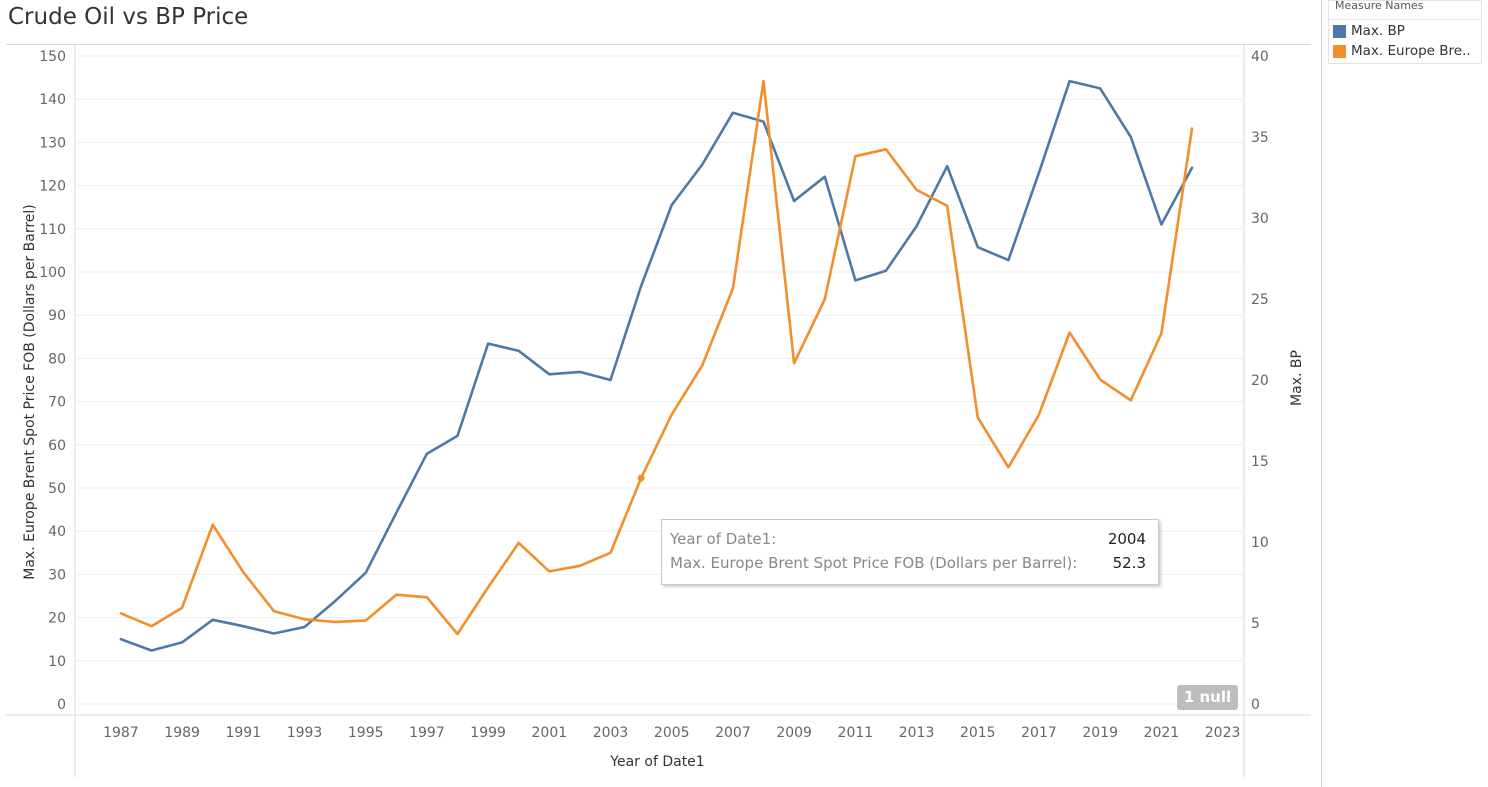 Image resolution: width=1488 pixels, height=787 pixels. Describe the element at coordinates (1162, 733) in the screenshot. I see `x-tick-label: 2021` at that location.